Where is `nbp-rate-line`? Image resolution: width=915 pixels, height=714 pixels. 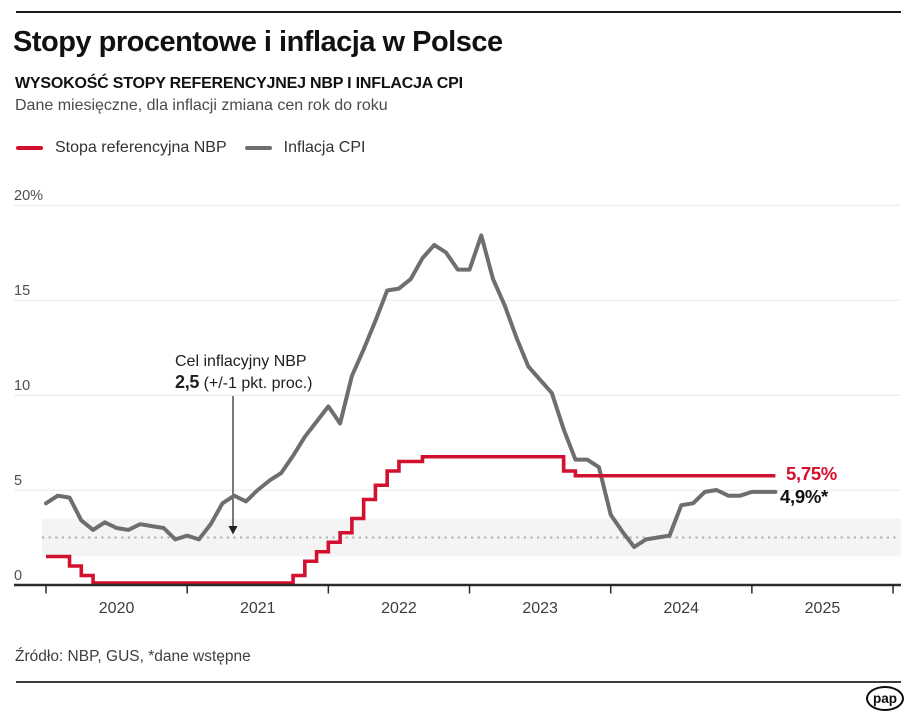
nbp-rate-line is located at coordinates (411, 519).